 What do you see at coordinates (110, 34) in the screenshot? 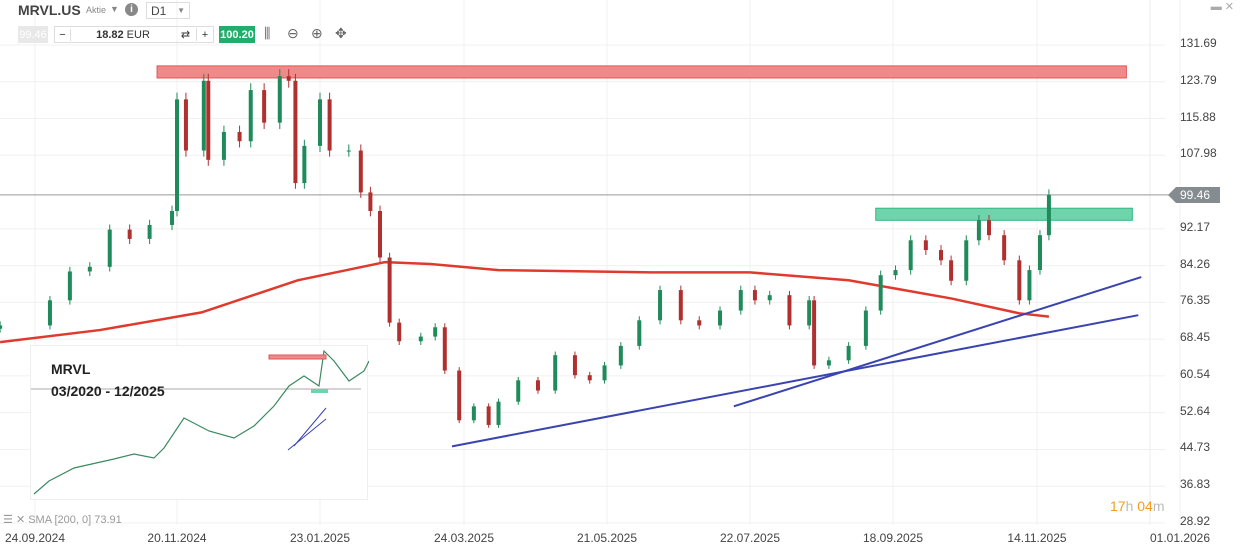
I see `quantity-value: 18.82` at bounding box center [110, 34].